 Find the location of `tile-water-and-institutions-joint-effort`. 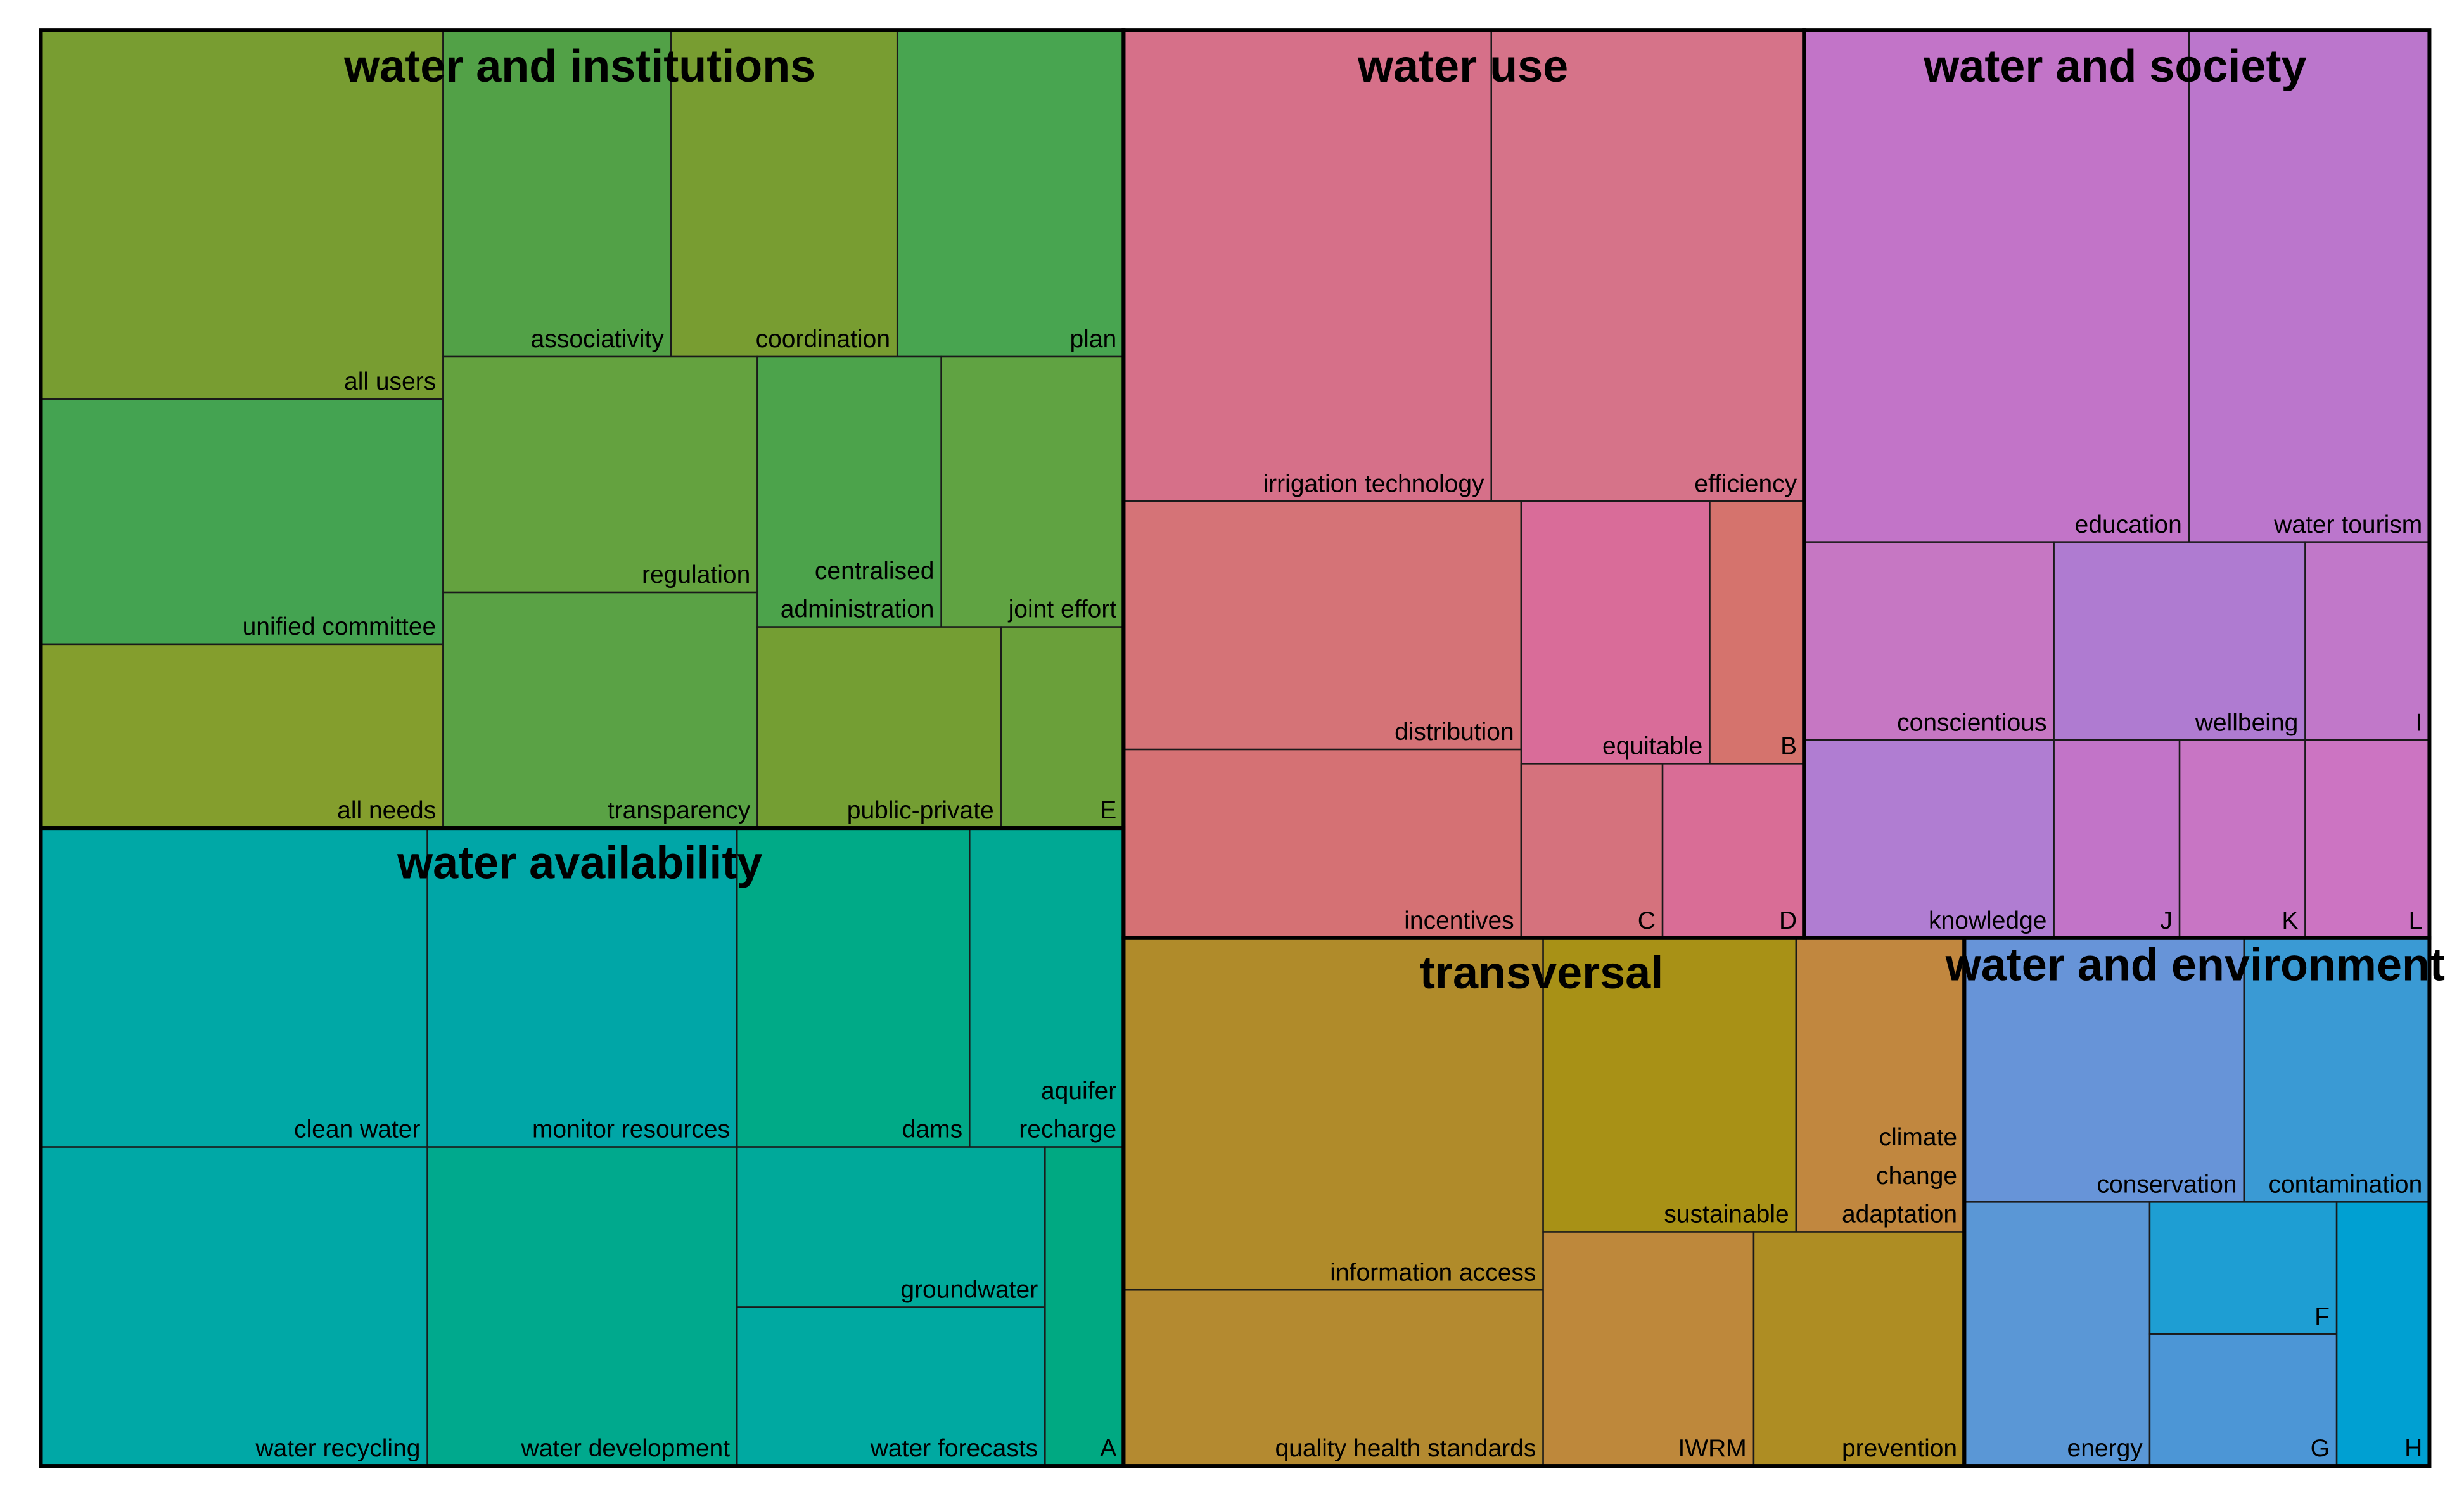

tile-water-and-institutions-joint-effort is located at coordinates (1032, 491).